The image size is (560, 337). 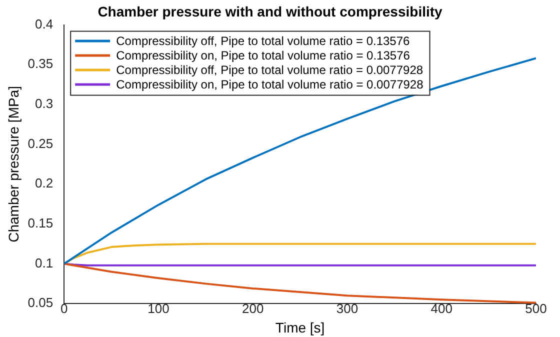 I want to click on y-tick-label: 0.4, so click(x=44, y=24).